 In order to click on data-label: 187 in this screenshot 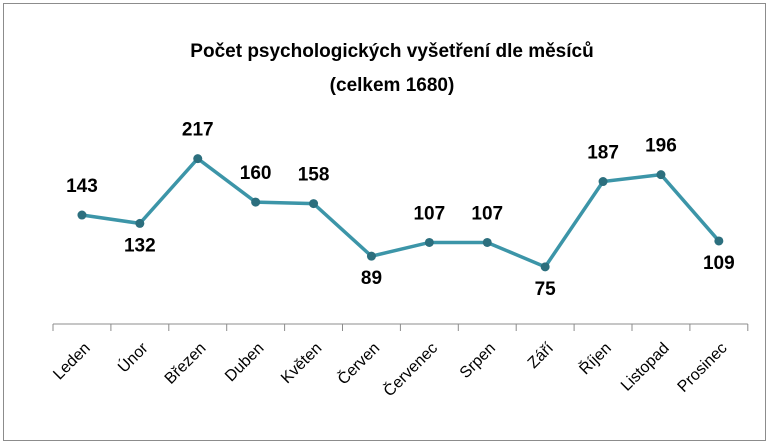, I will do `click(603, 153)`.